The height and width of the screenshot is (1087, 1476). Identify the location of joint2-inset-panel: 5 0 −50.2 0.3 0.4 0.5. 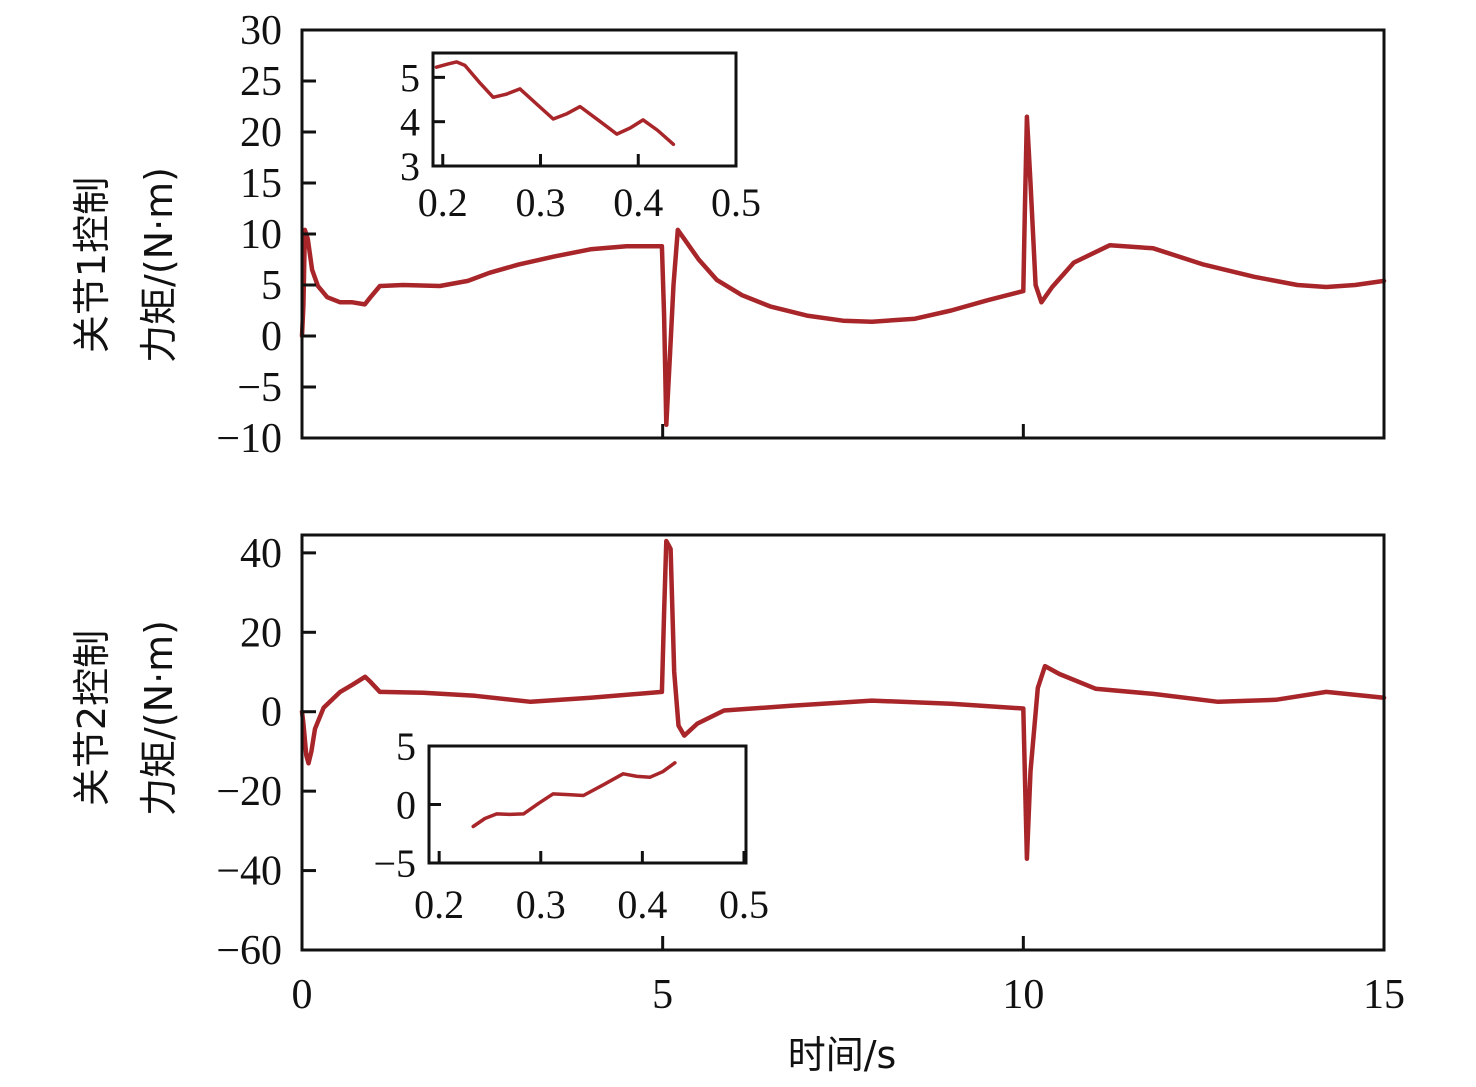
(571, 825).